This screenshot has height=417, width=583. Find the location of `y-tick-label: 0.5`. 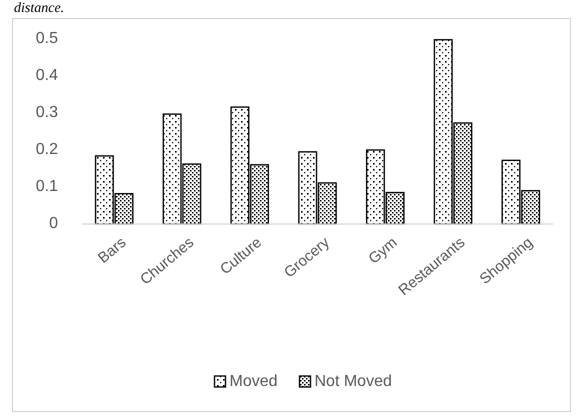

y-tick-label: 0.5 is located at coordinates (47, 39).